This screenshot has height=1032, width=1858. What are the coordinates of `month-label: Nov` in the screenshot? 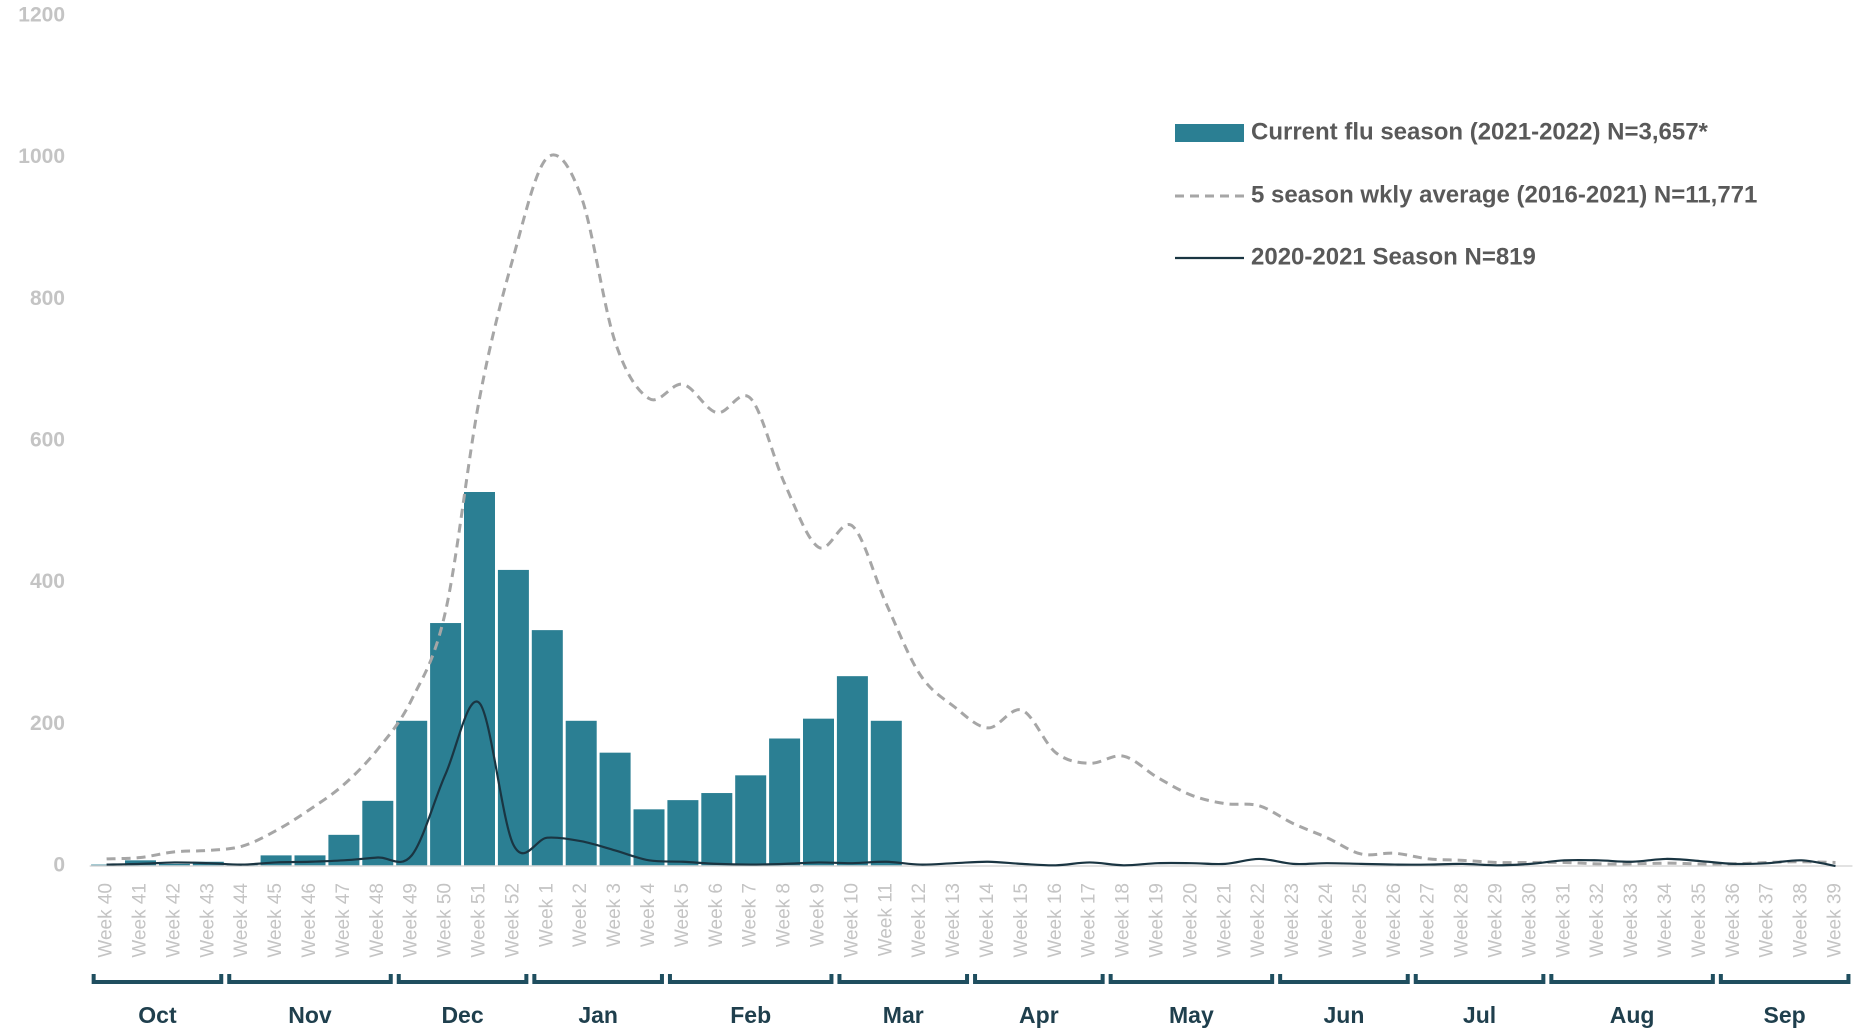 It's located at (310, 1015).